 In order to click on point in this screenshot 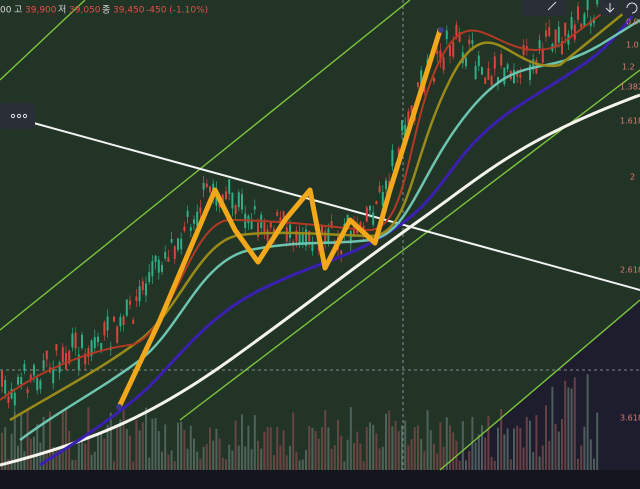, I will do `click(441, 30)`.